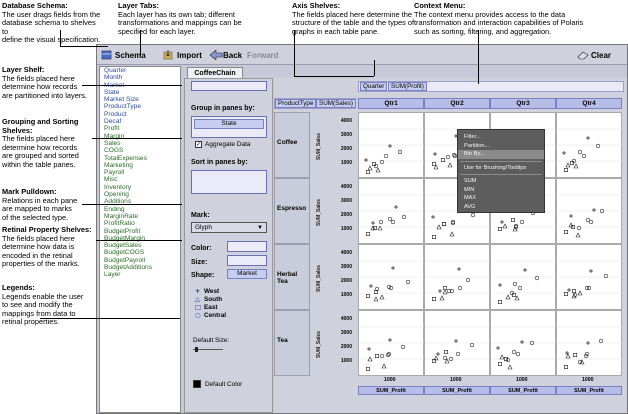  Describe the element at coordinates (247, 274) in the screenshot. I see `shape-pill-market: Market` at that location.